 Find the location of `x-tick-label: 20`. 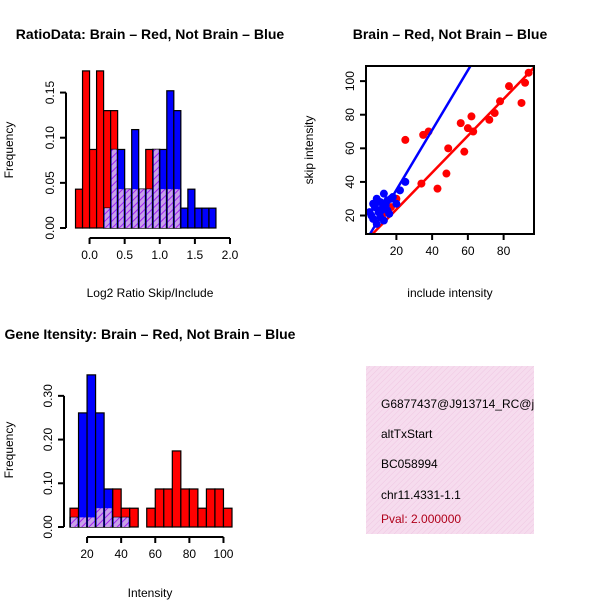

x-tick-label: 20 is located at coordinates (397, 251).